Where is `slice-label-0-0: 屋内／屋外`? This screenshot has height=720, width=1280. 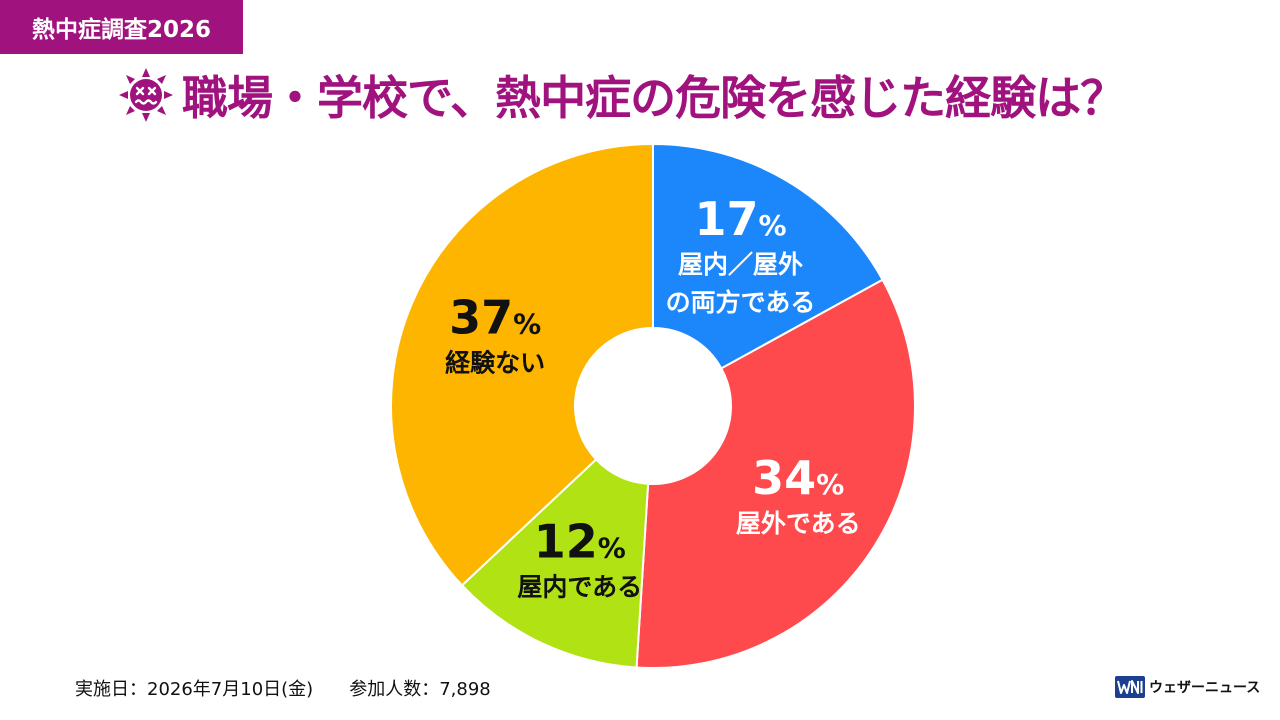
slice-label-0-0: 屋内／屋外 is located at coordinates (740, 264).